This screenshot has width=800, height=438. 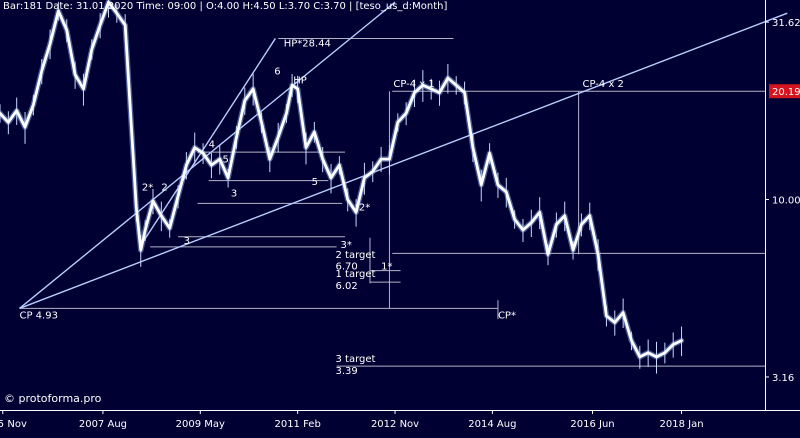 I want to click on y-tick-label-2: 3.16, so click(x=783, y=378).